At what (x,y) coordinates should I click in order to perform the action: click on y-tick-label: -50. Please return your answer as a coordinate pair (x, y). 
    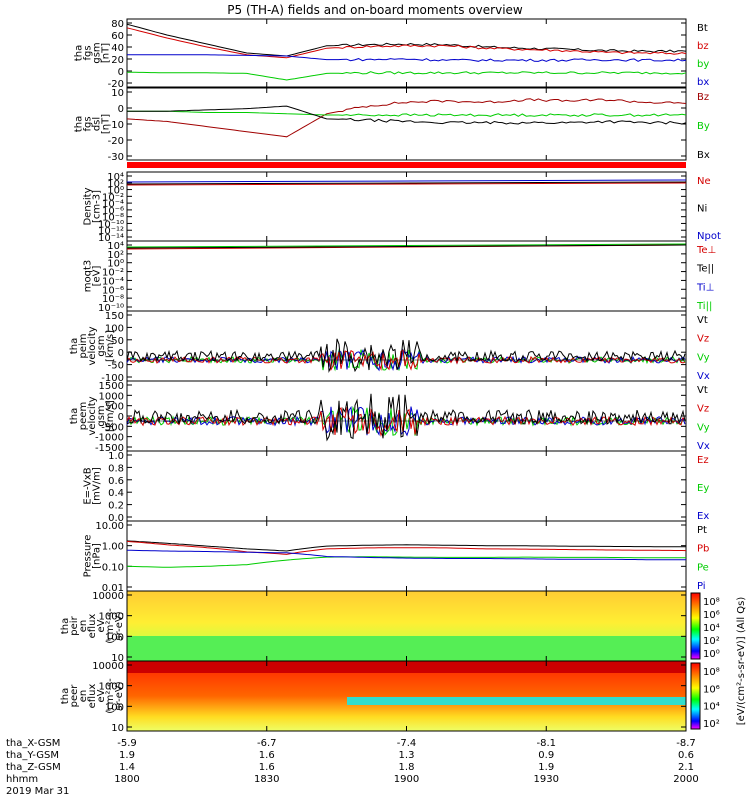
    Looking at the image, I should click on (116, 366).